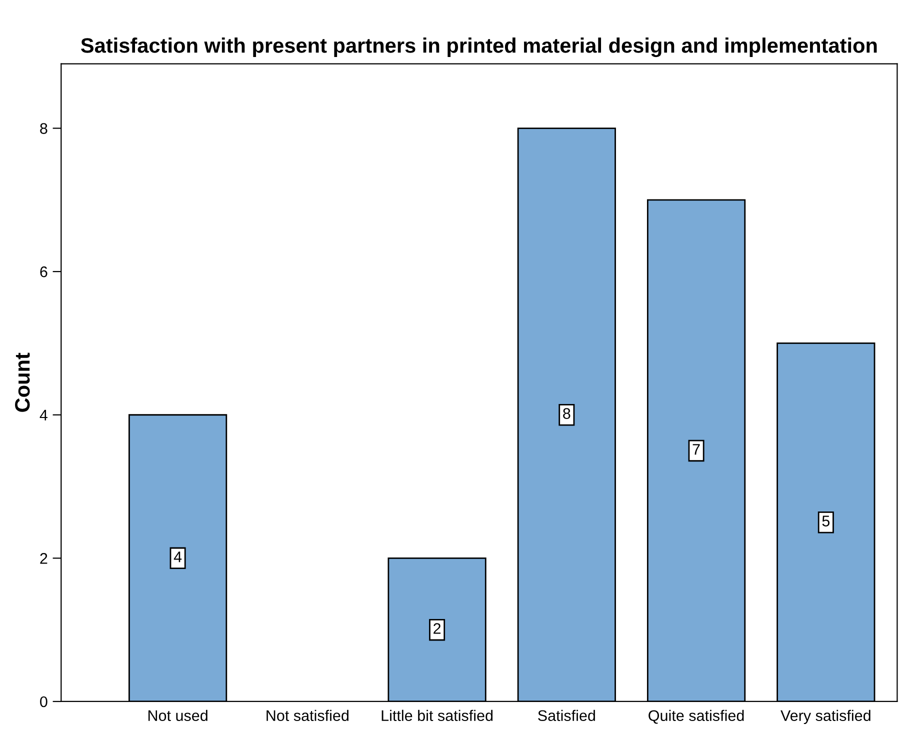 The image size is (899, 733). What do you see at coordinates (478, 48) in the screenshot?
I see `chart-title: Satisfaction with present partners in printed material design and implementation` at bounding box center [478, 48].